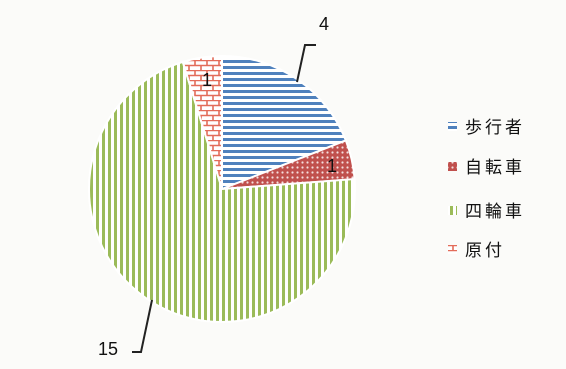  What do you see at coordinates (142, 326) in the screenshot?
I see `leader-line-four-wheel` at bounding box center [142, 326].